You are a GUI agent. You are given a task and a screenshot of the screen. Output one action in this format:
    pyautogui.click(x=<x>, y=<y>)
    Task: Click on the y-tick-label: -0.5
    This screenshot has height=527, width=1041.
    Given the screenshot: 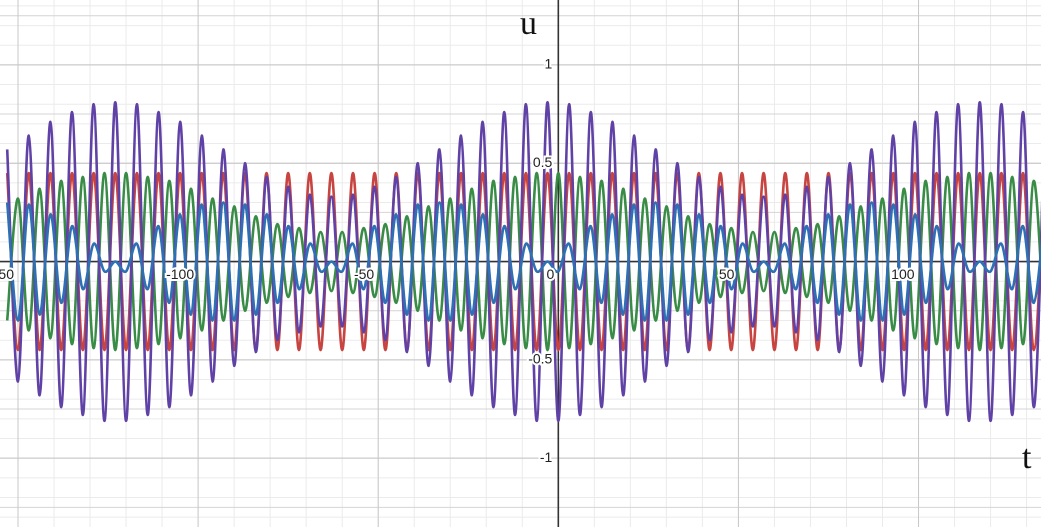 What is the action you would take?
    pyautogui.click(x=540, y=359)
    